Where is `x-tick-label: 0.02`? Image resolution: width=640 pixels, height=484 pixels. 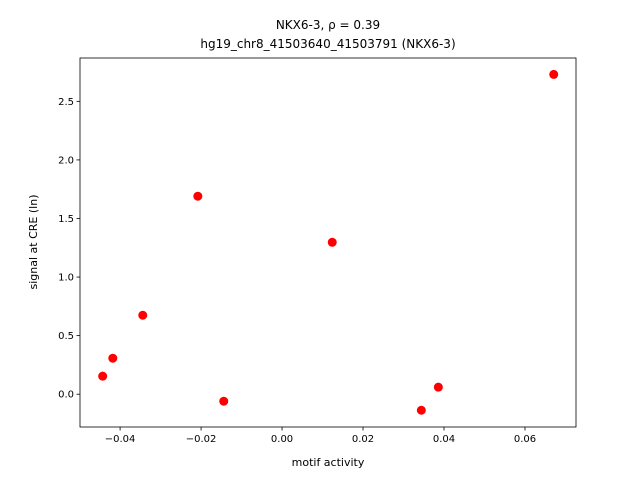 x-tick-label: 0.02 is located at coordinates (363, 439).